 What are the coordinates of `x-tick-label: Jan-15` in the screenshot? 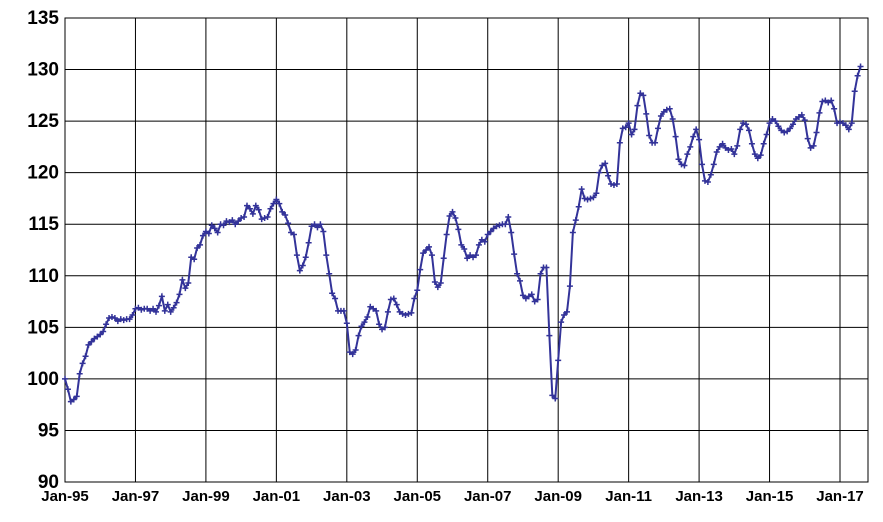 It's located at (770, 496).